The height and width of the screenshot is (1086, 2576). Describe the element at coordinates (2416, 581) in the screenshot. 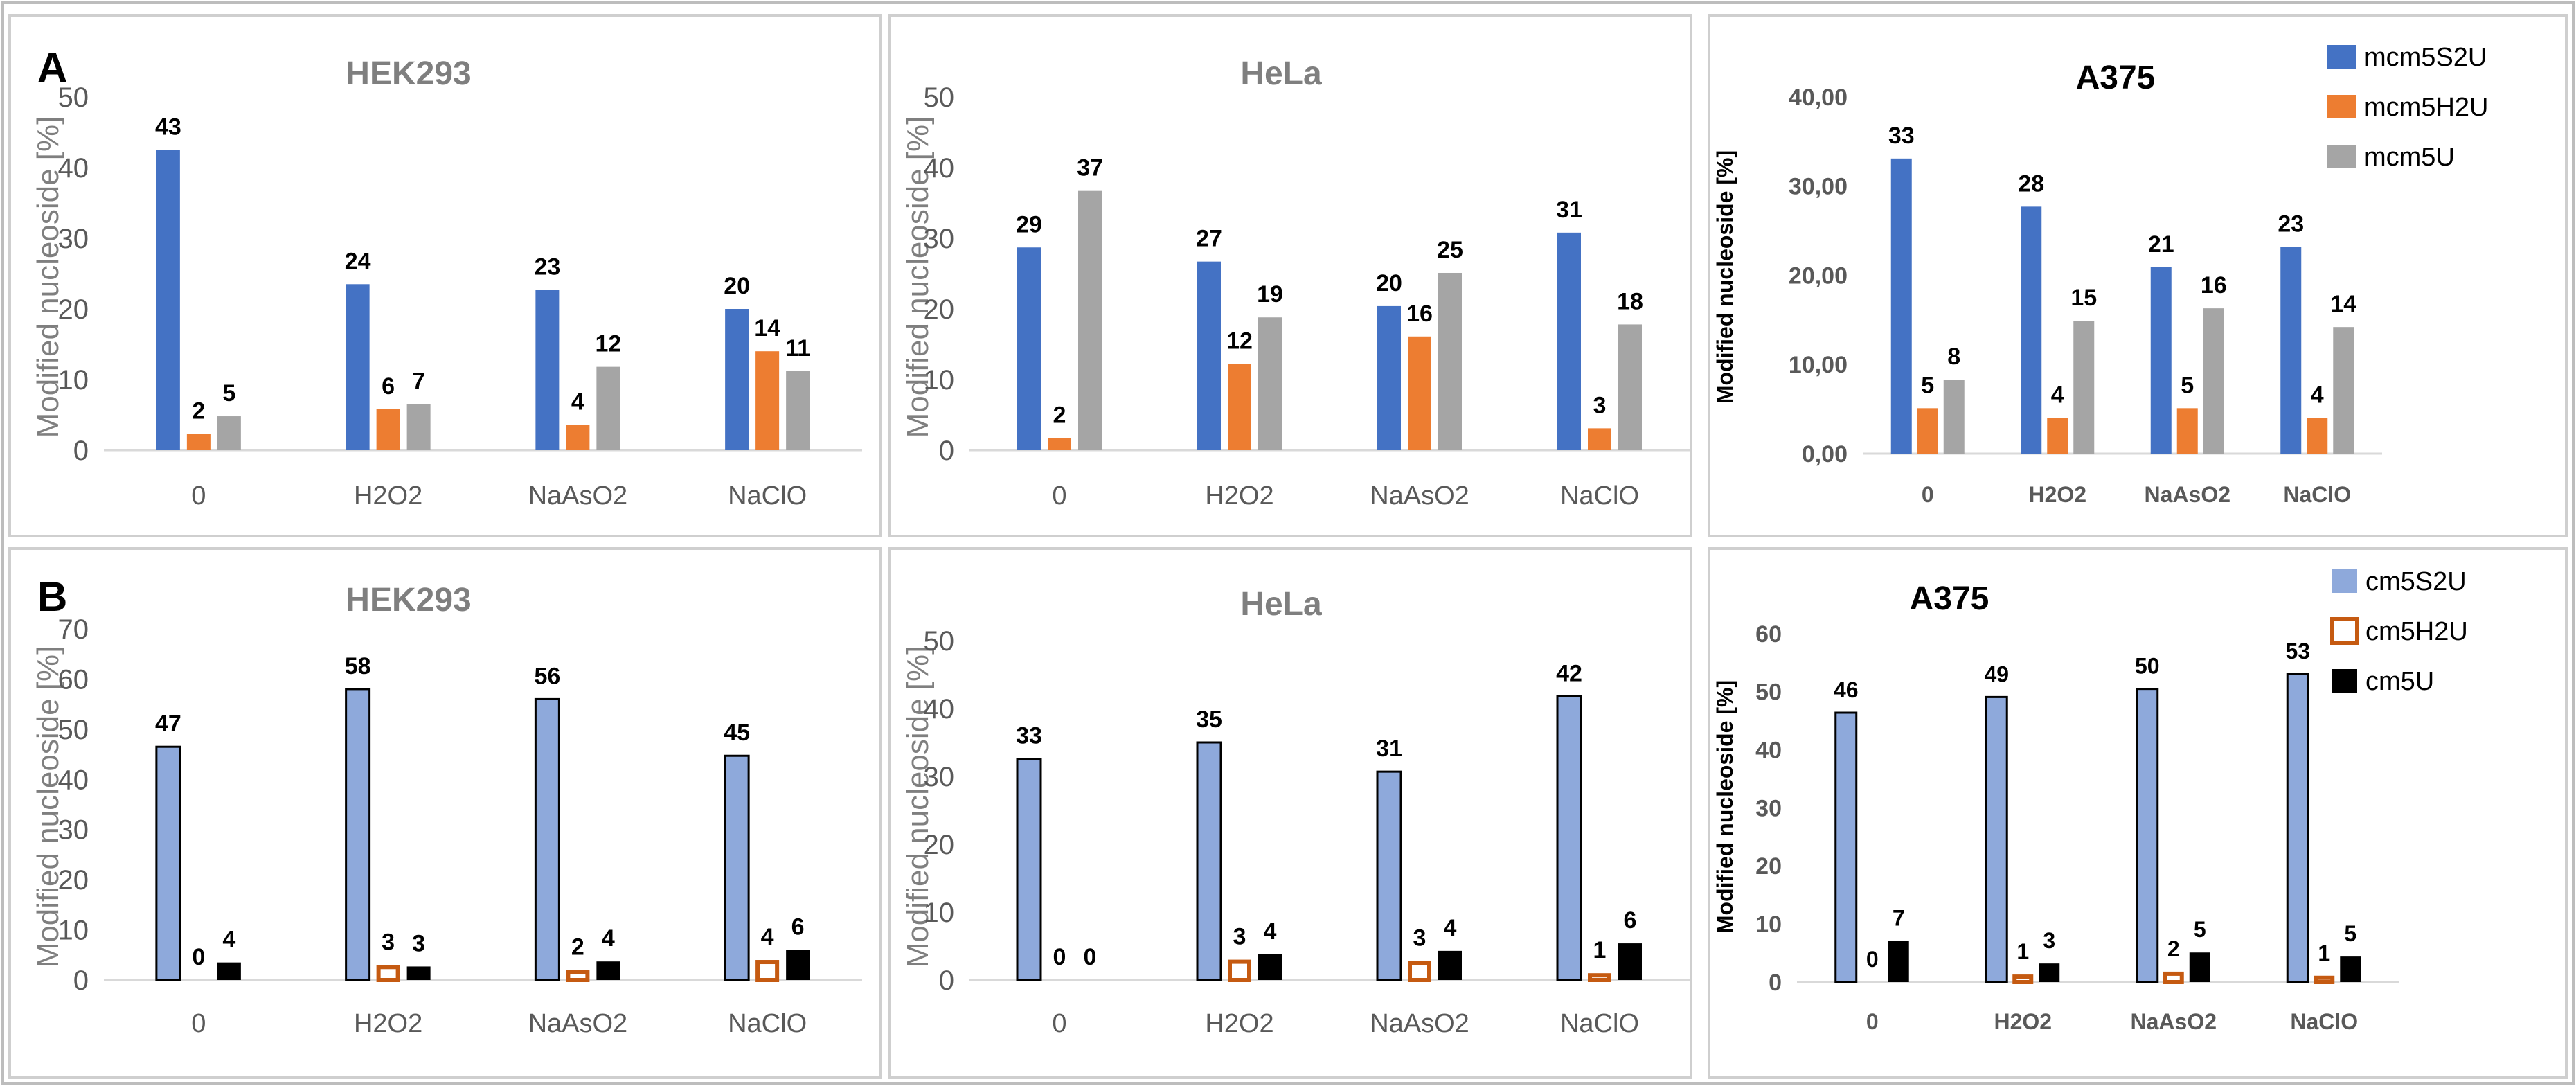

I see `legend-label-cm5s2u: cm5S2U` at that location.